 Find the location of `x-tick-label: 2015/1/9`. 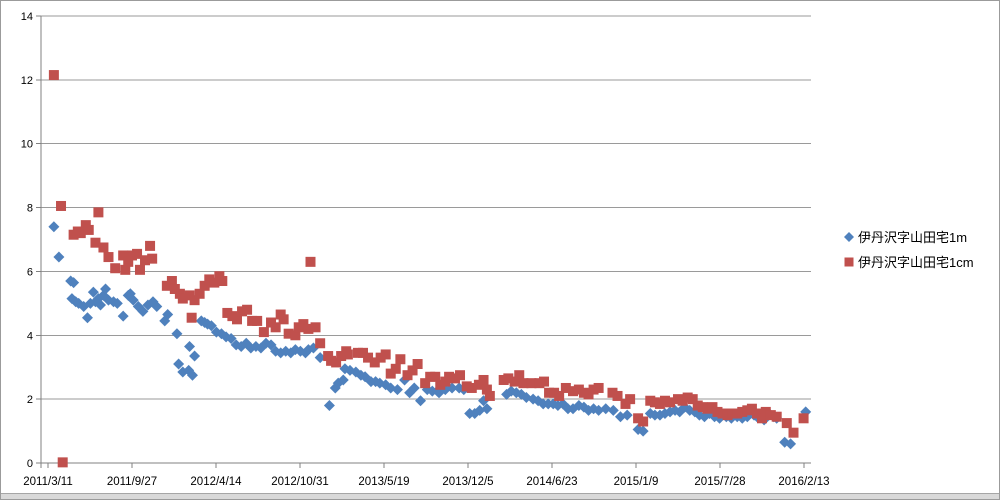

x-tick-label: 2015/1/9 is located at coordinates (636, 482).